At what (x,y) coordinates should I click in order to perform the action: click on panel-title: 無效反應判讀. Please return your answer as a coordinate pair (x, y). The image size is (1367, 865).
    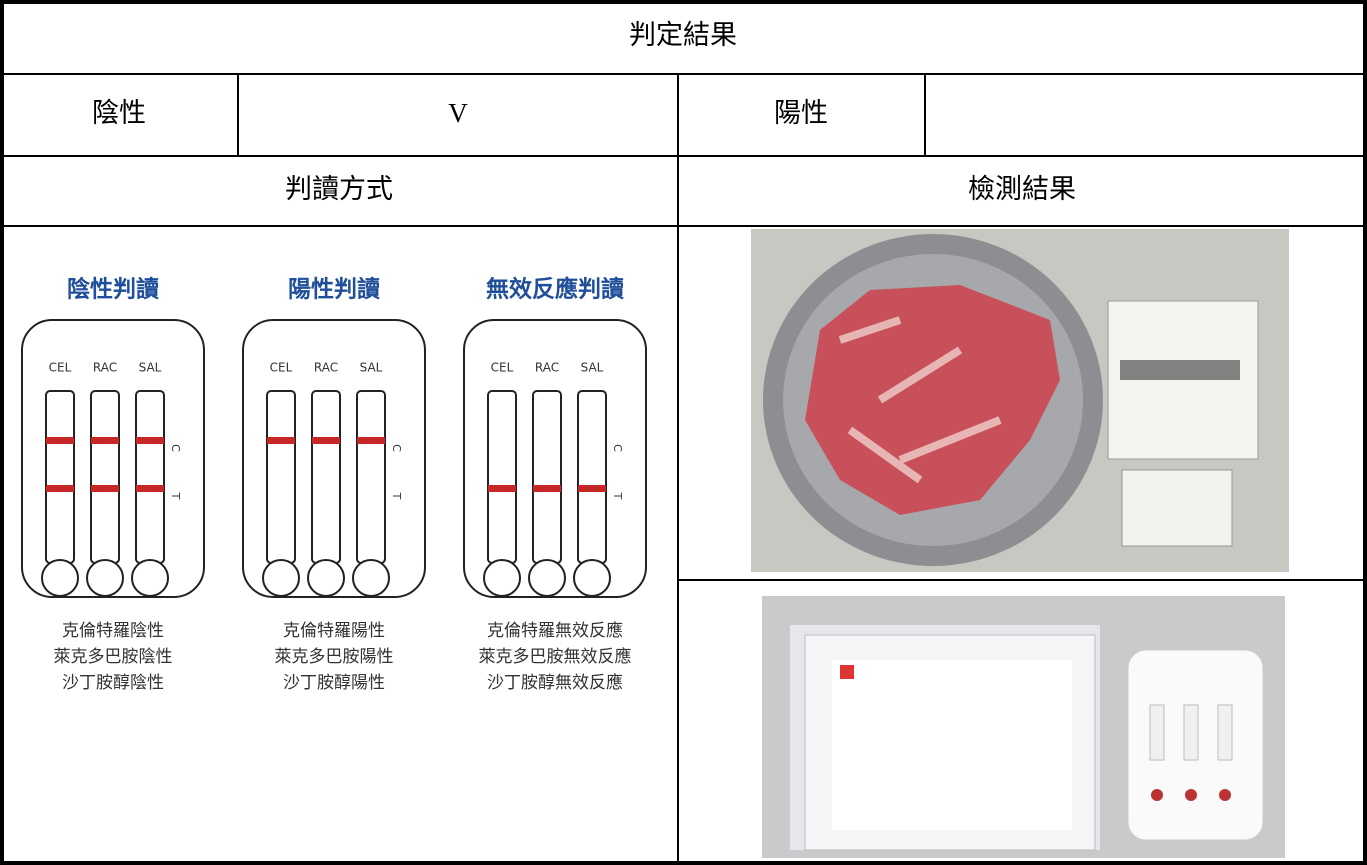
    Looking at the image, I should click on (555, 289).